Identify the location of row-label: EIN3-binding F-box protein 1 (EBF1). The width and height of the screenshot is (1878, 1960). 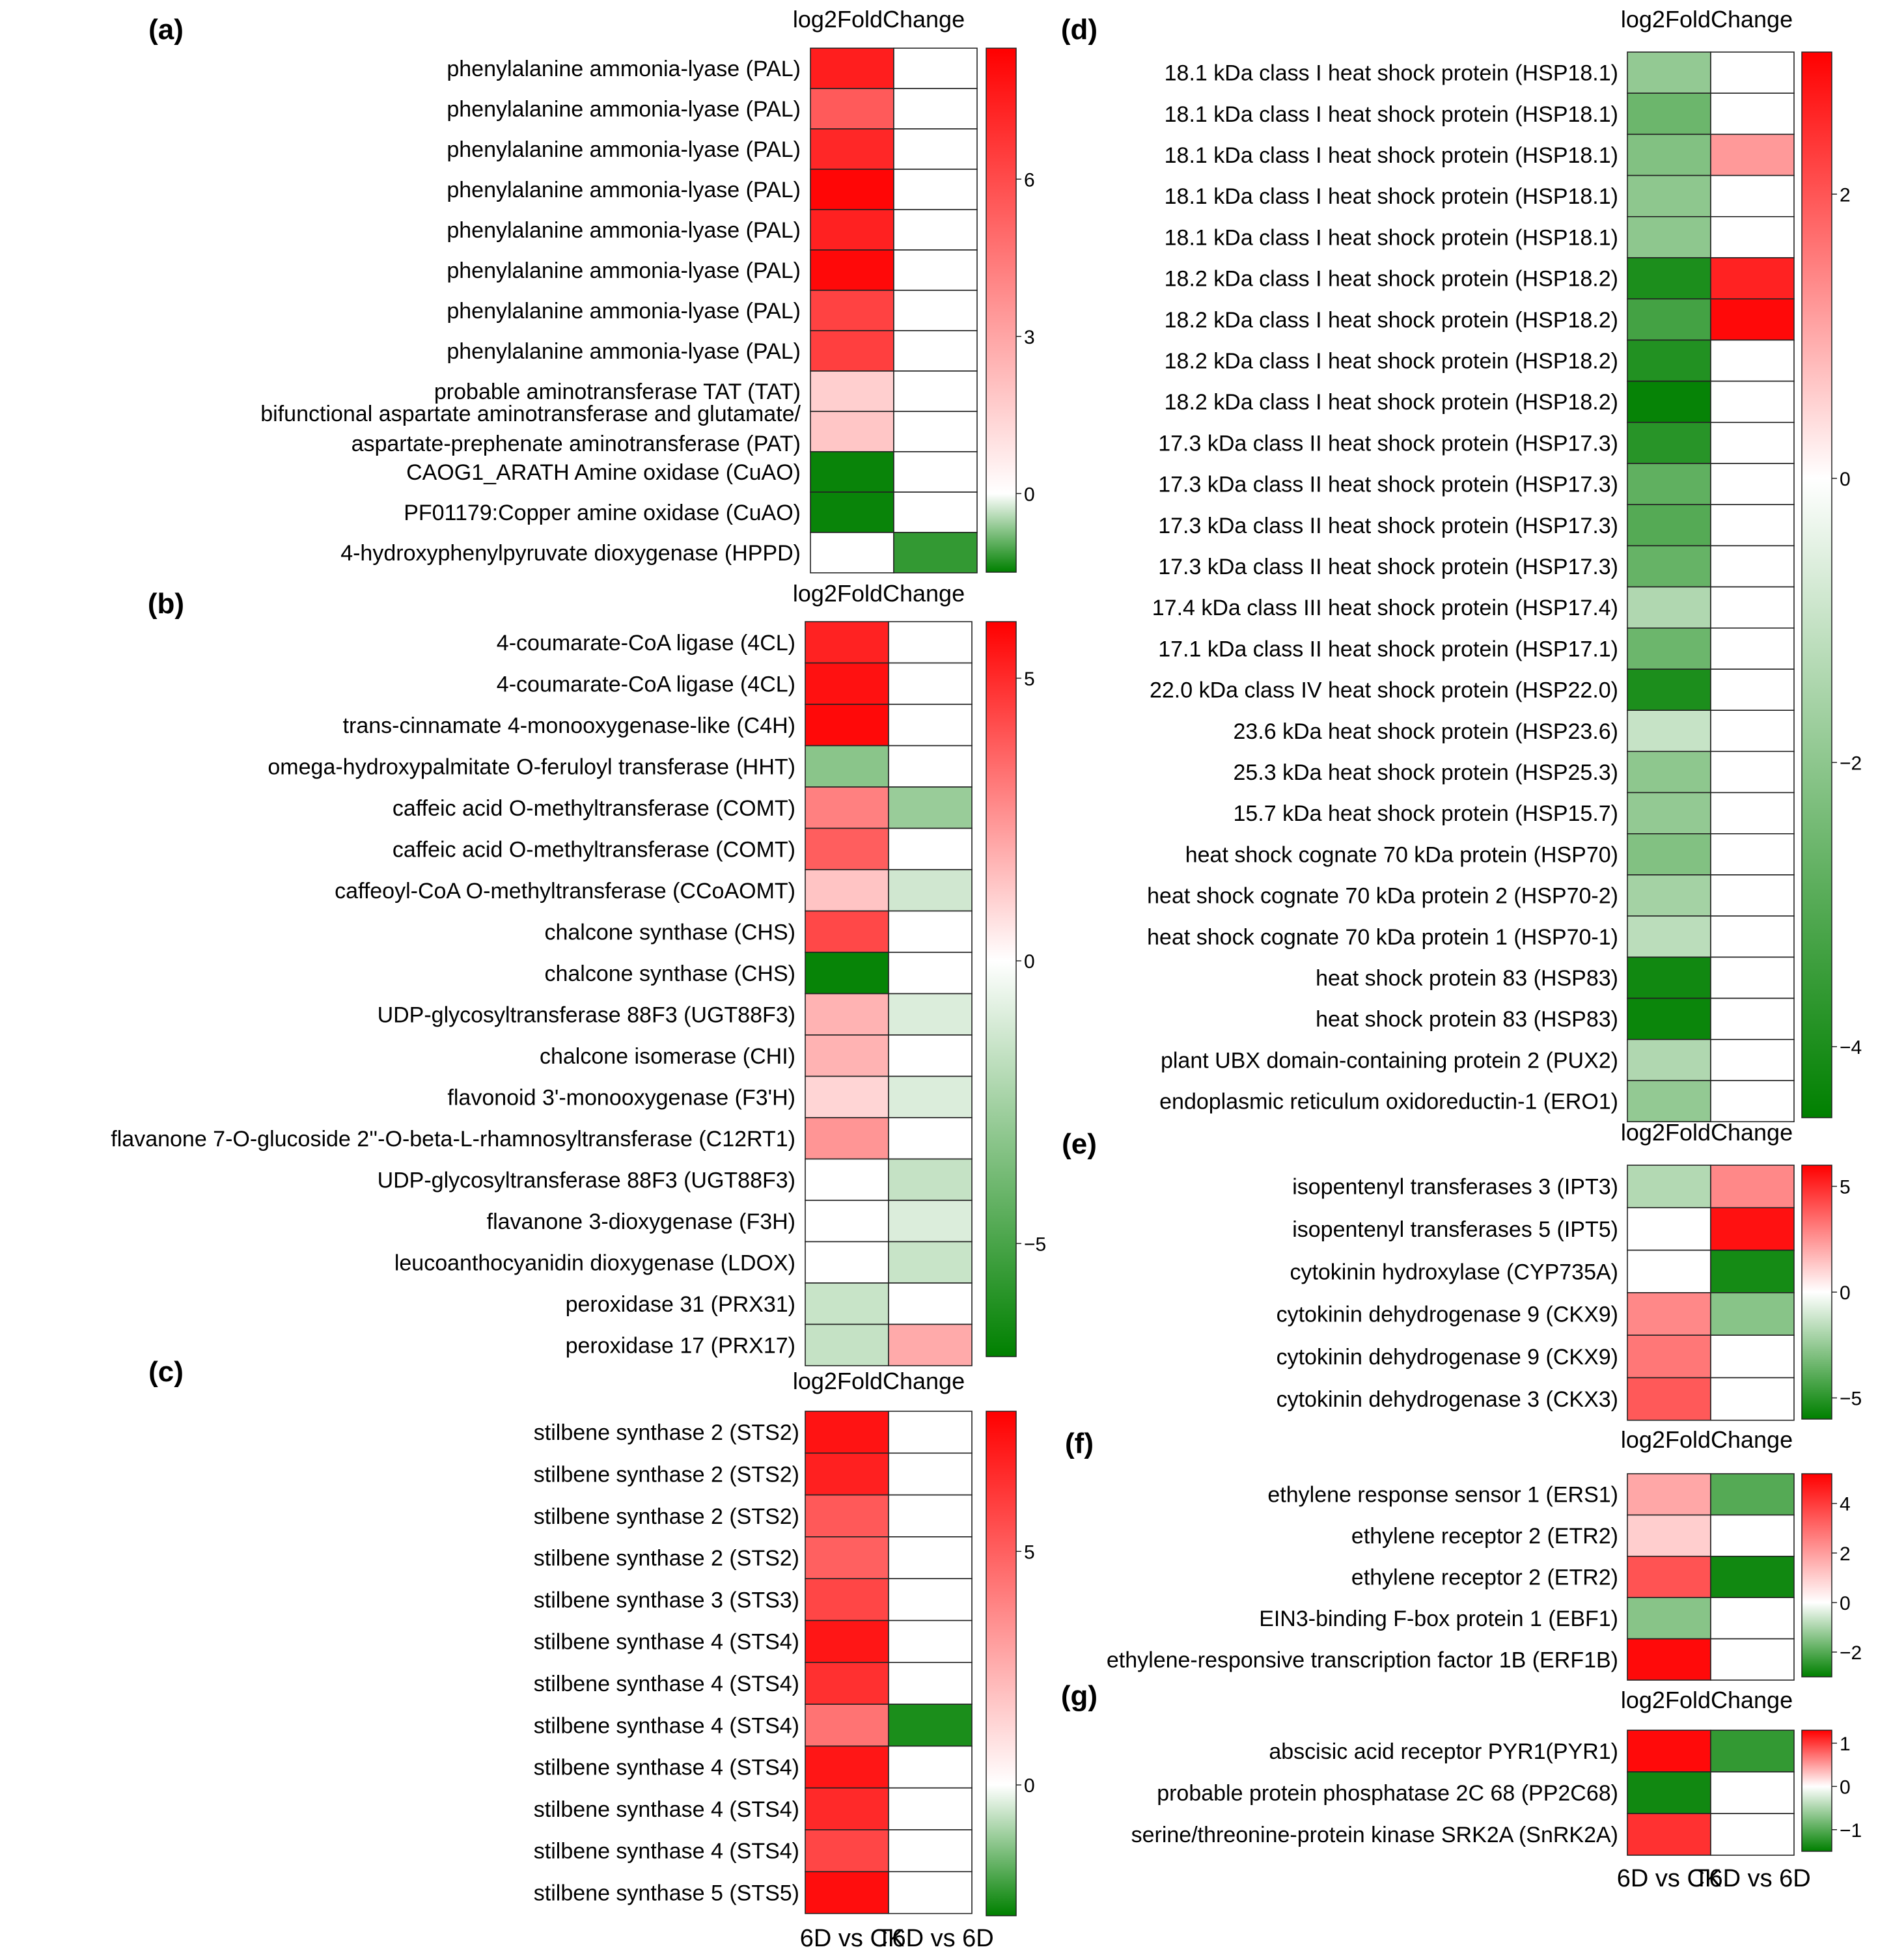
(1438, 1619).